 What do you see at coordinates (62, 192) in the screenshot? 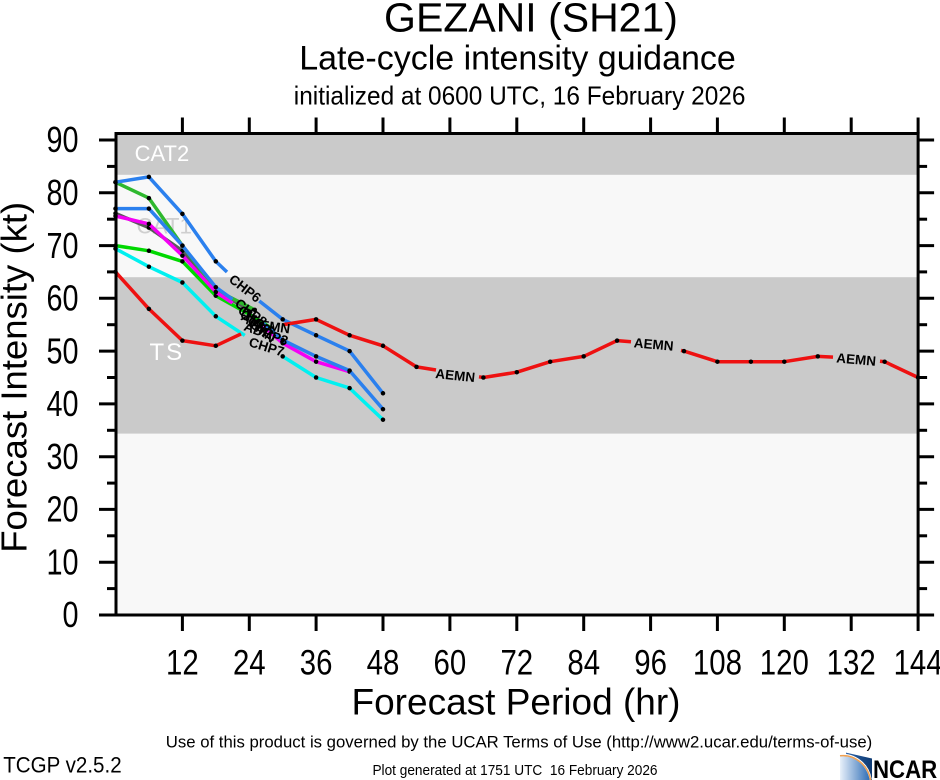
I see `svg-text: 80` at bounding box center [62, 192].